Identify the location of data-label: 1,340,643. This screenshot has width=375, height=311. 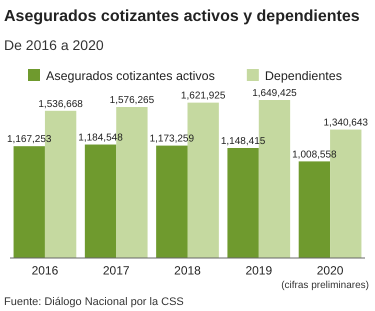
(346, 123).